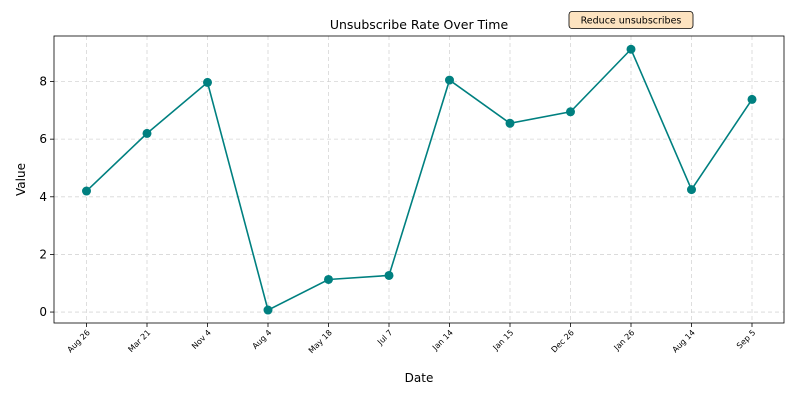 The height and width of the screenshot is (400, 800). I want to click on x-tick-label: Jan 14, so click(442, 340).